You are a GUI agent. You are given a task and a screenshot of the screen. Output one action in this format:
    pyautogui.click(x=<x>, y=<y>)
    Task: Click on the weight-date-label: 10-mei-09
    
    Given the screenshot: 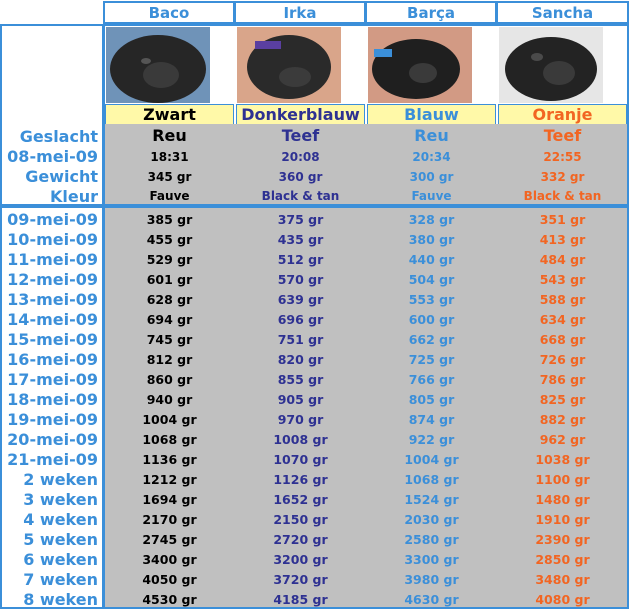 What is the action you would take?
    pyautogui.click(x=52, y=239)
    